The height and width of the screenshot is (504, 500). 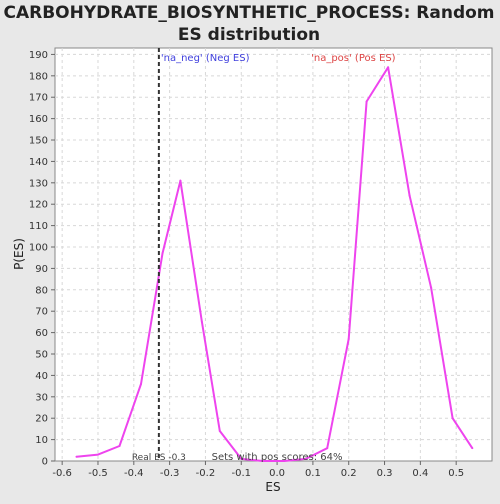 I want to click on y-tick-label: 140, so click(x=38, y=162).